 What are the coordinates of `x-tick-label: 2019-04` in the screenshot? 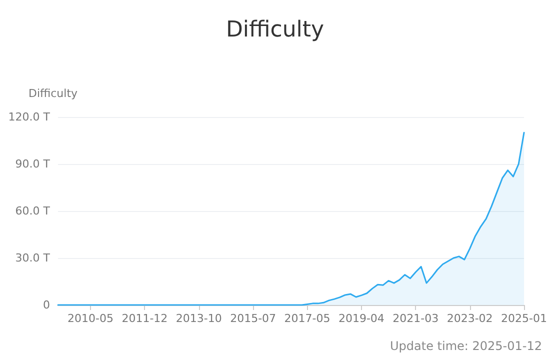 It's located at (361, 318).